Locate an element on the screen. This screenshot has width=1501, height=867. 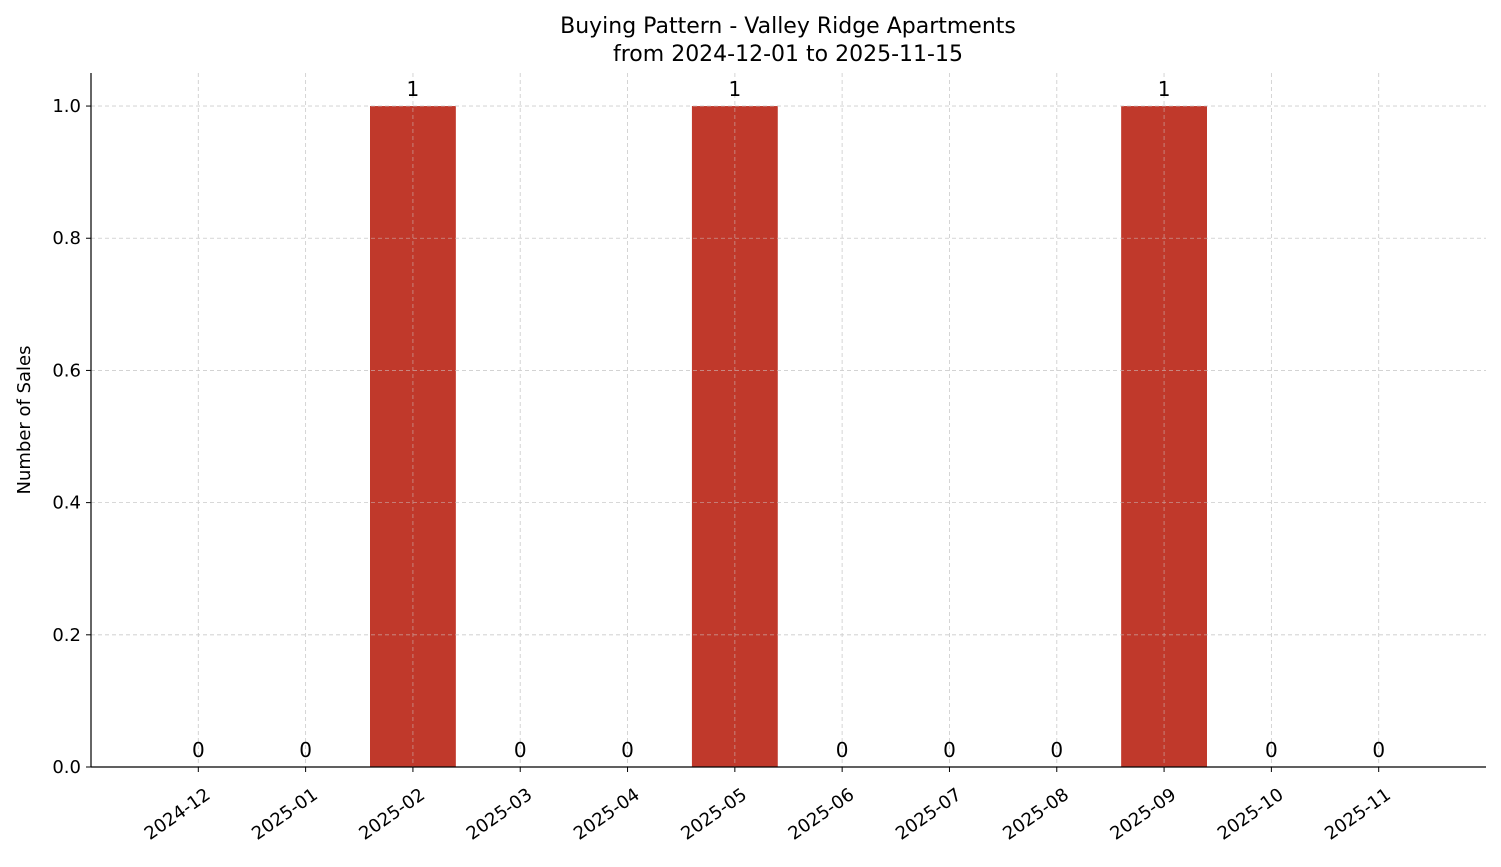
y-tick-label: 1.0 is located at coordinates (66, 106).